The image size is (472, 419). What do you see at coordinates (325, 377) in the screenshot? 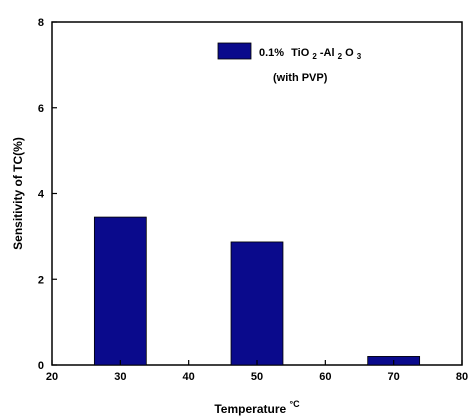
I see `x-tick-label: 60` at bounding box center [325, 377].